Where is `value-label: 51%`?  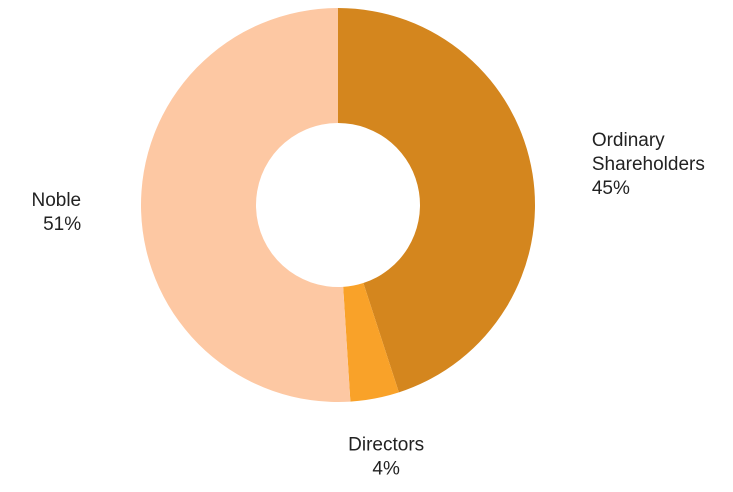
value-label: 51% is located at coordinates (62, 224).